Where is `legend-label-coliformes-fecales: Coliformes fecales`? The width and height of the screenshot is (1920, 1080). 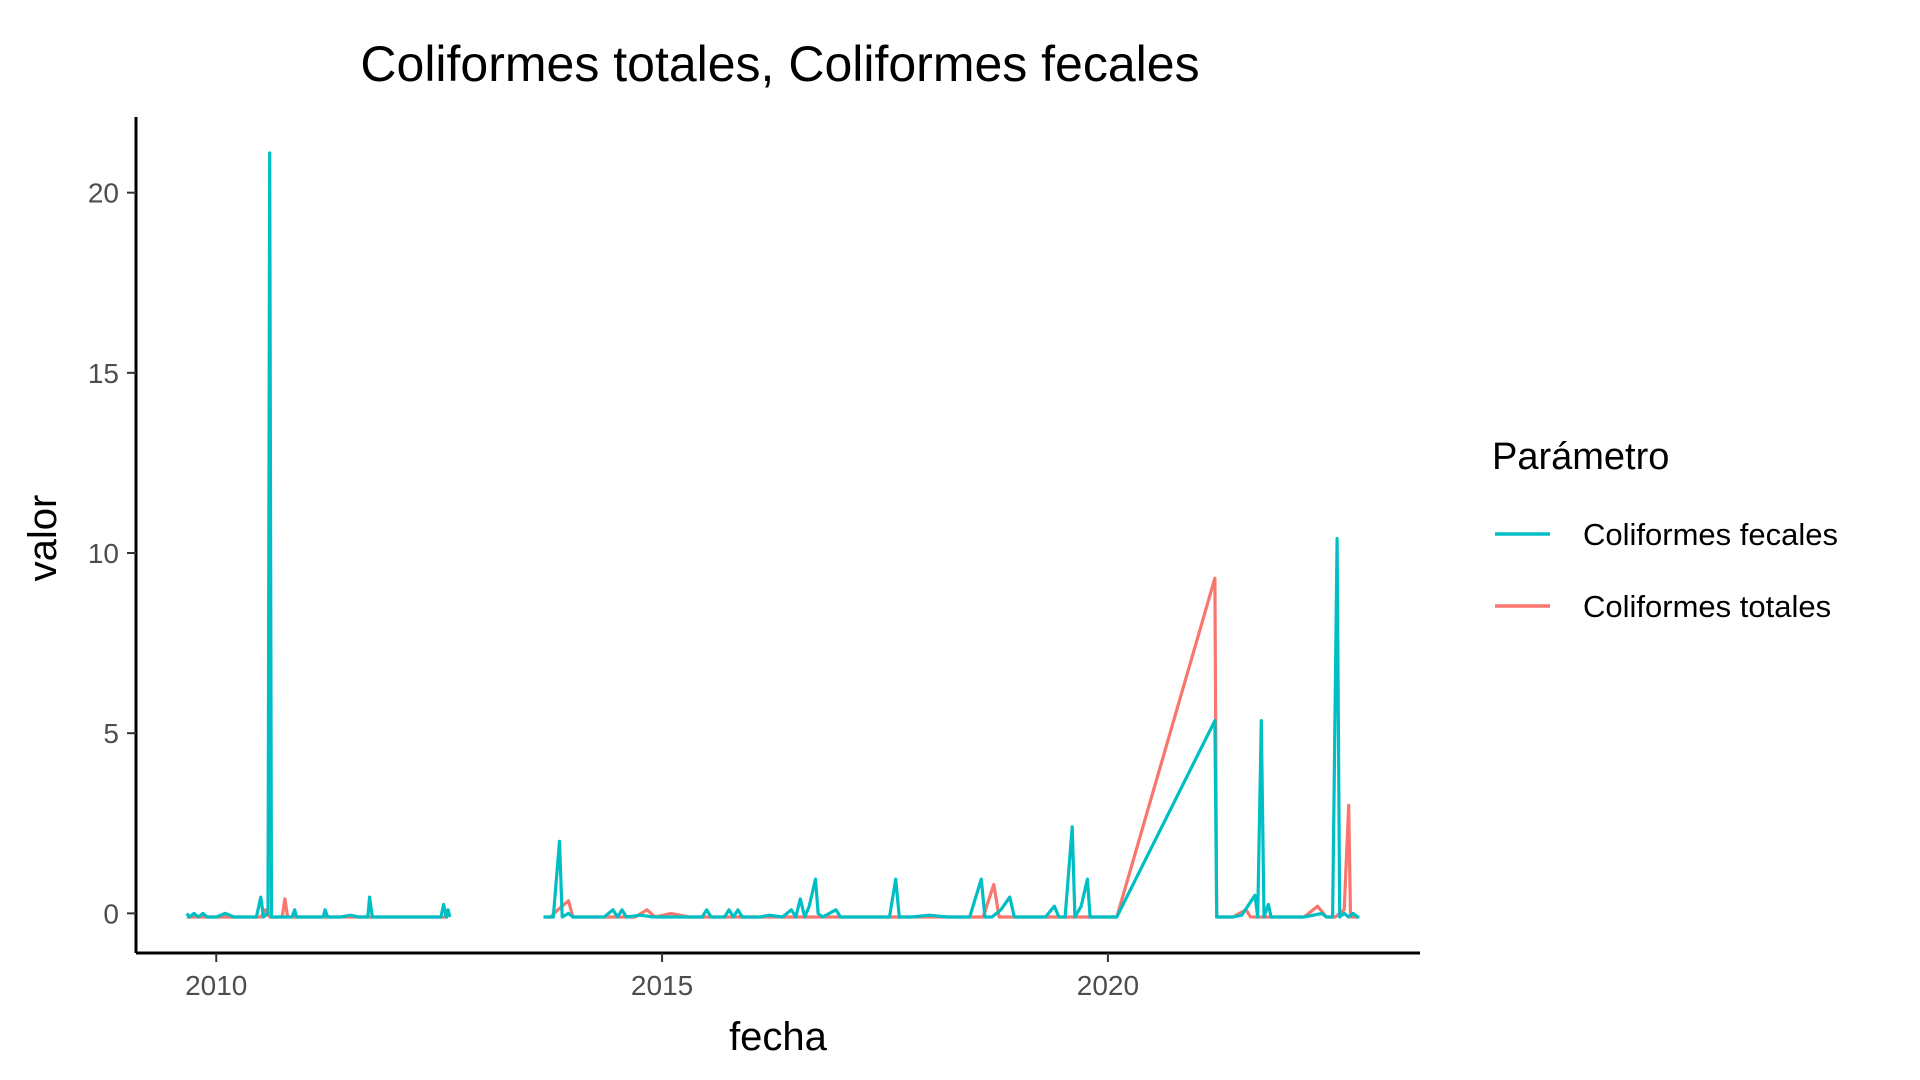
legend-label-coliformes-fecales: Coliformes fecales is located at coordinates (1710, 534).